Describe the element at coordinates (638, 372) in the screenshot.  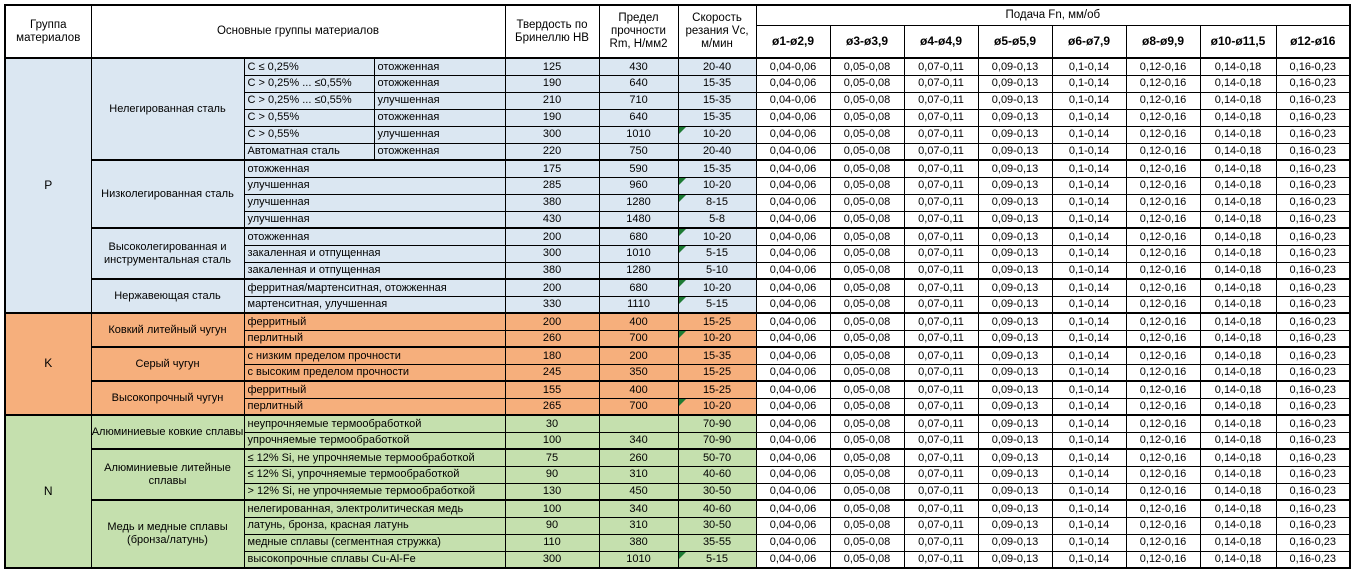
I see `strength-cell: 350` at that location.